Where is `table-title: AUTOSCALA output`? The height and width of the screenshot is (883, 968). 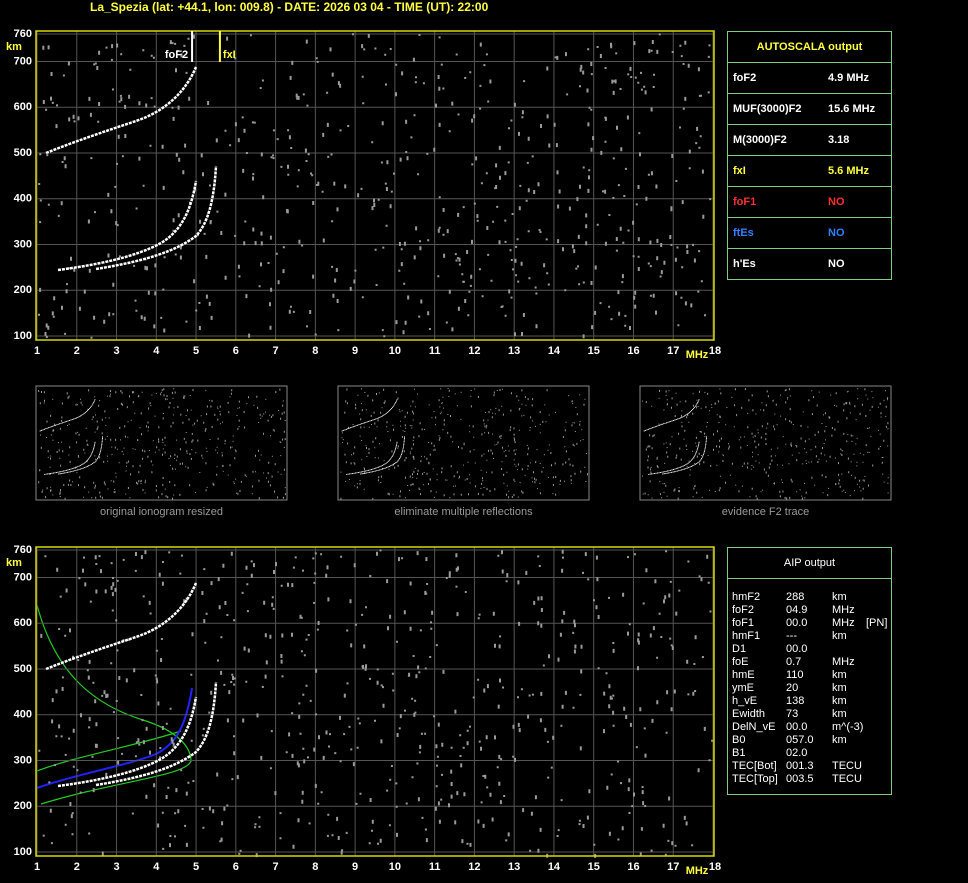
table-title: AUTOSCALA output is located at coordinates (809, 47).